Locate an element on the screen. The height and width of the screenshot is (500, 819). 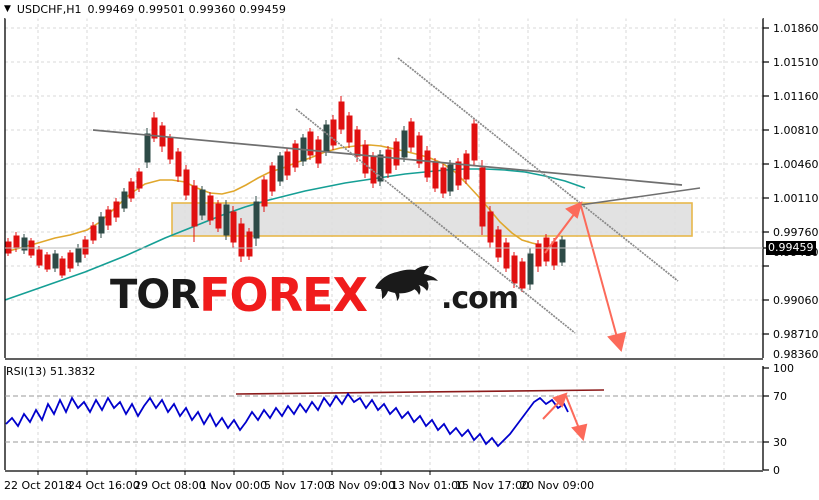
time-tick-0: 22 Oct 2018 is located at coordinates (38, 485).